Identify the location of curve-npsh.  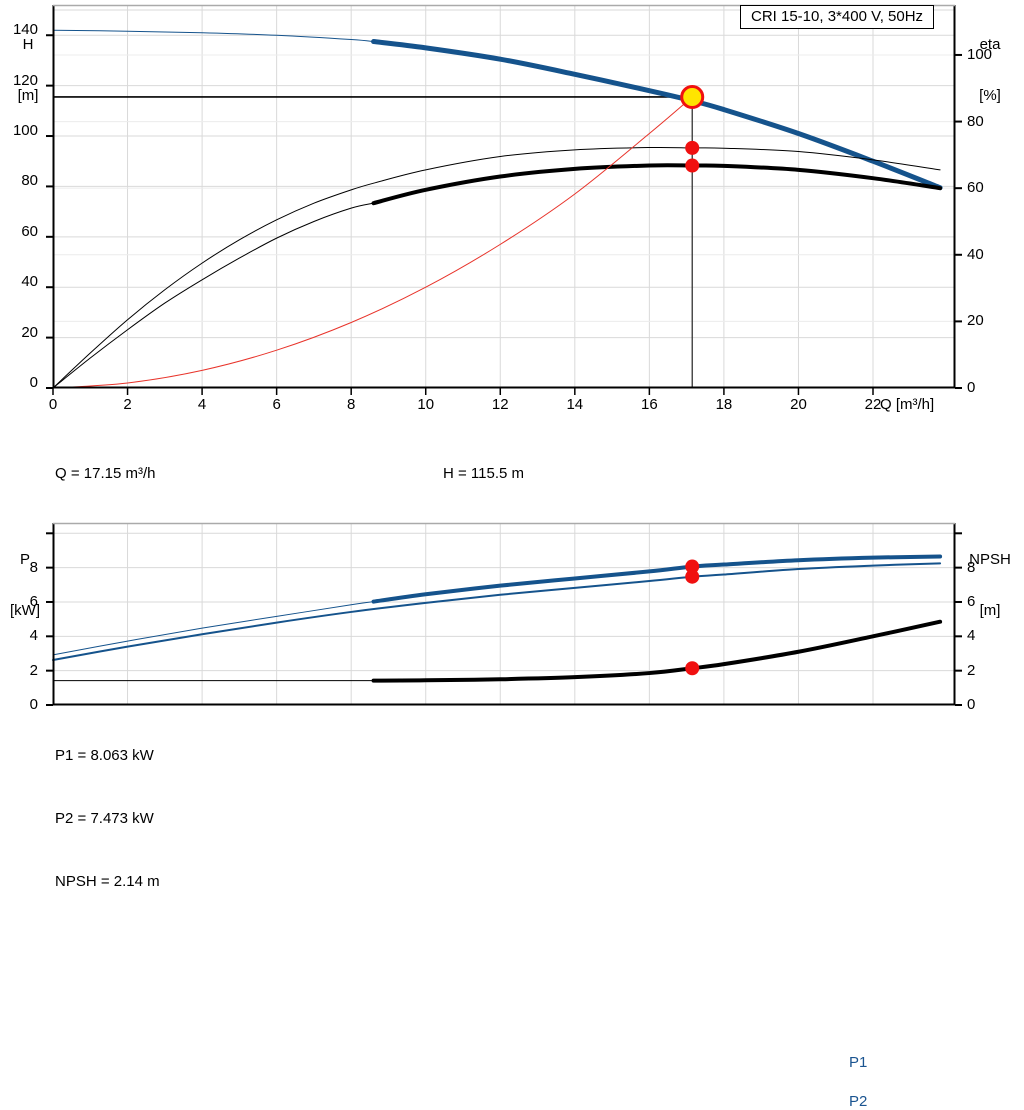
(657, 651).